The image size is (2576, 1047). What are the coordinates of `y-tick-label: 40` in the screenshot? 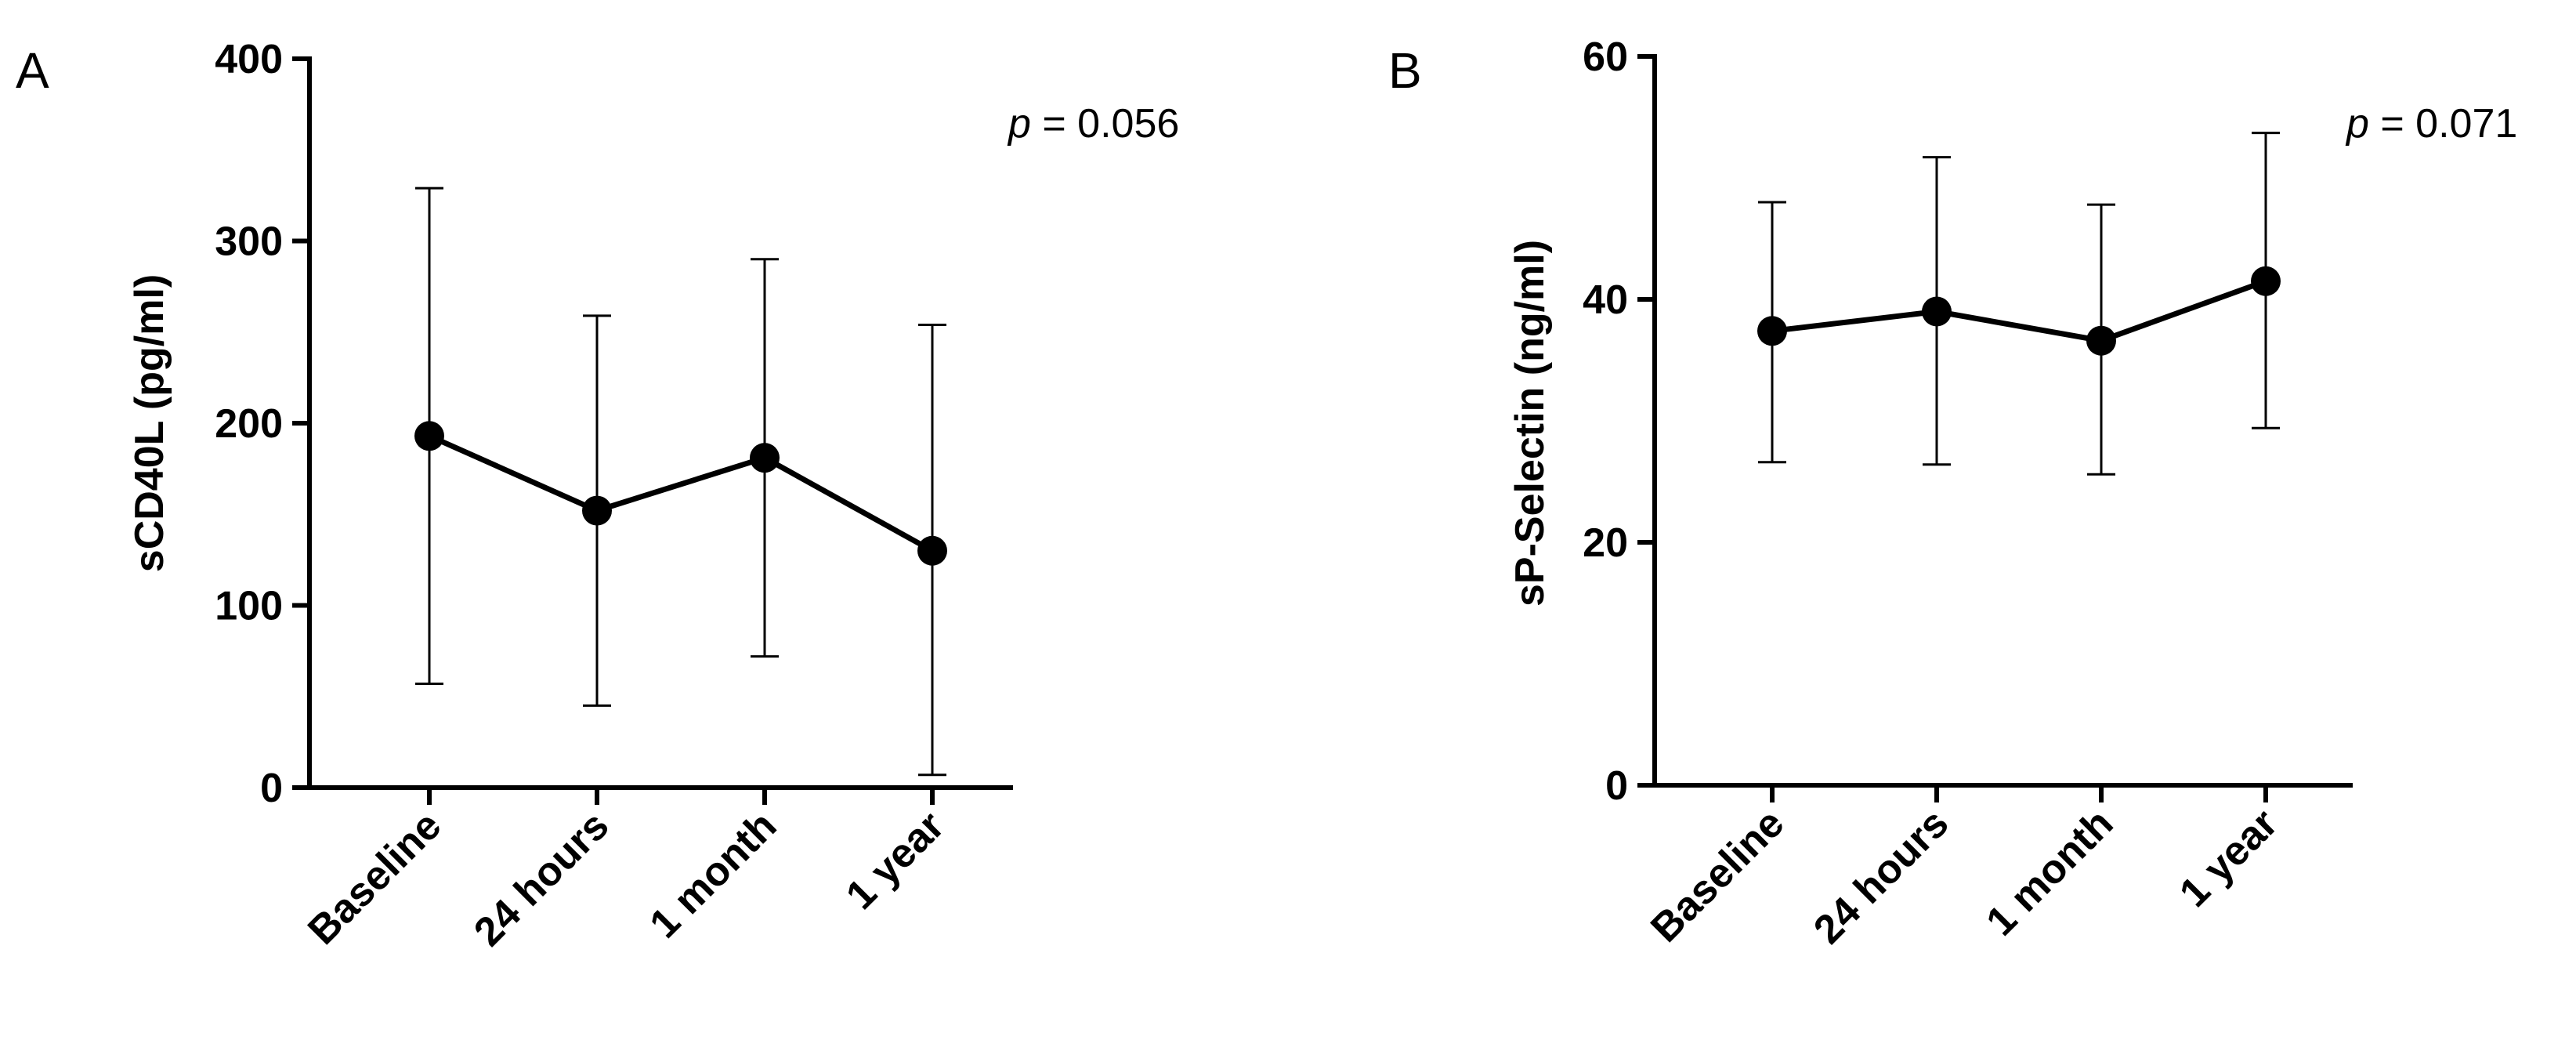 It's located at (1606, 300).